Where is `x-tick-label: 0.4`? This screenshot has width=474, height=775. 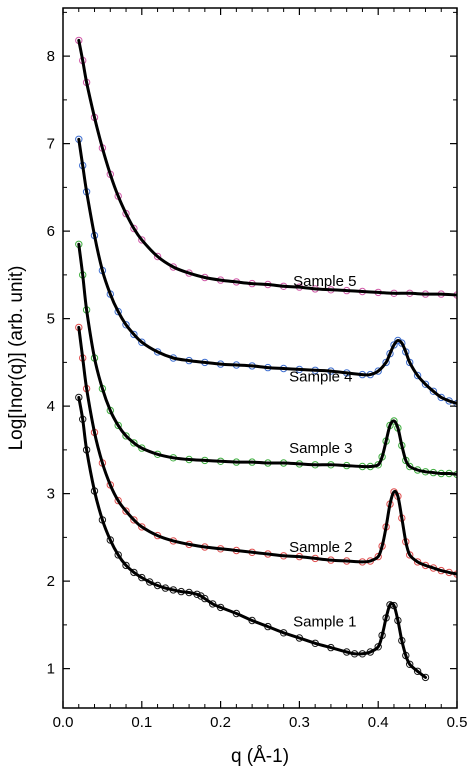 x-tick-label: 0.4 is located at coordinates (378, 722).